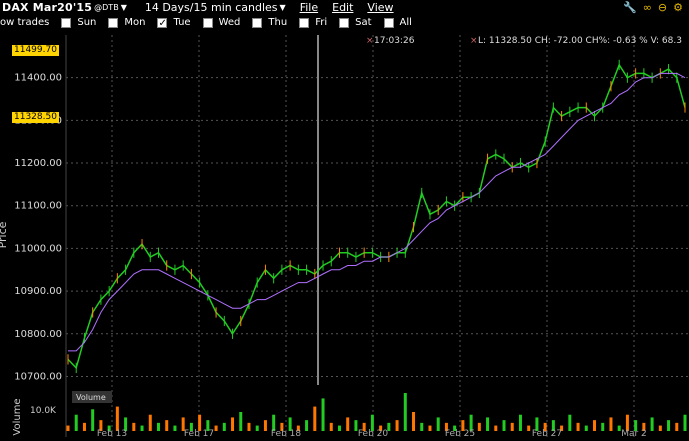 The width and height of the screenshot is (689, 441). Describe the element at coordinates (123, 7) in the screenshot. I see `instrument-dropdown-icon: ▼` at that location.